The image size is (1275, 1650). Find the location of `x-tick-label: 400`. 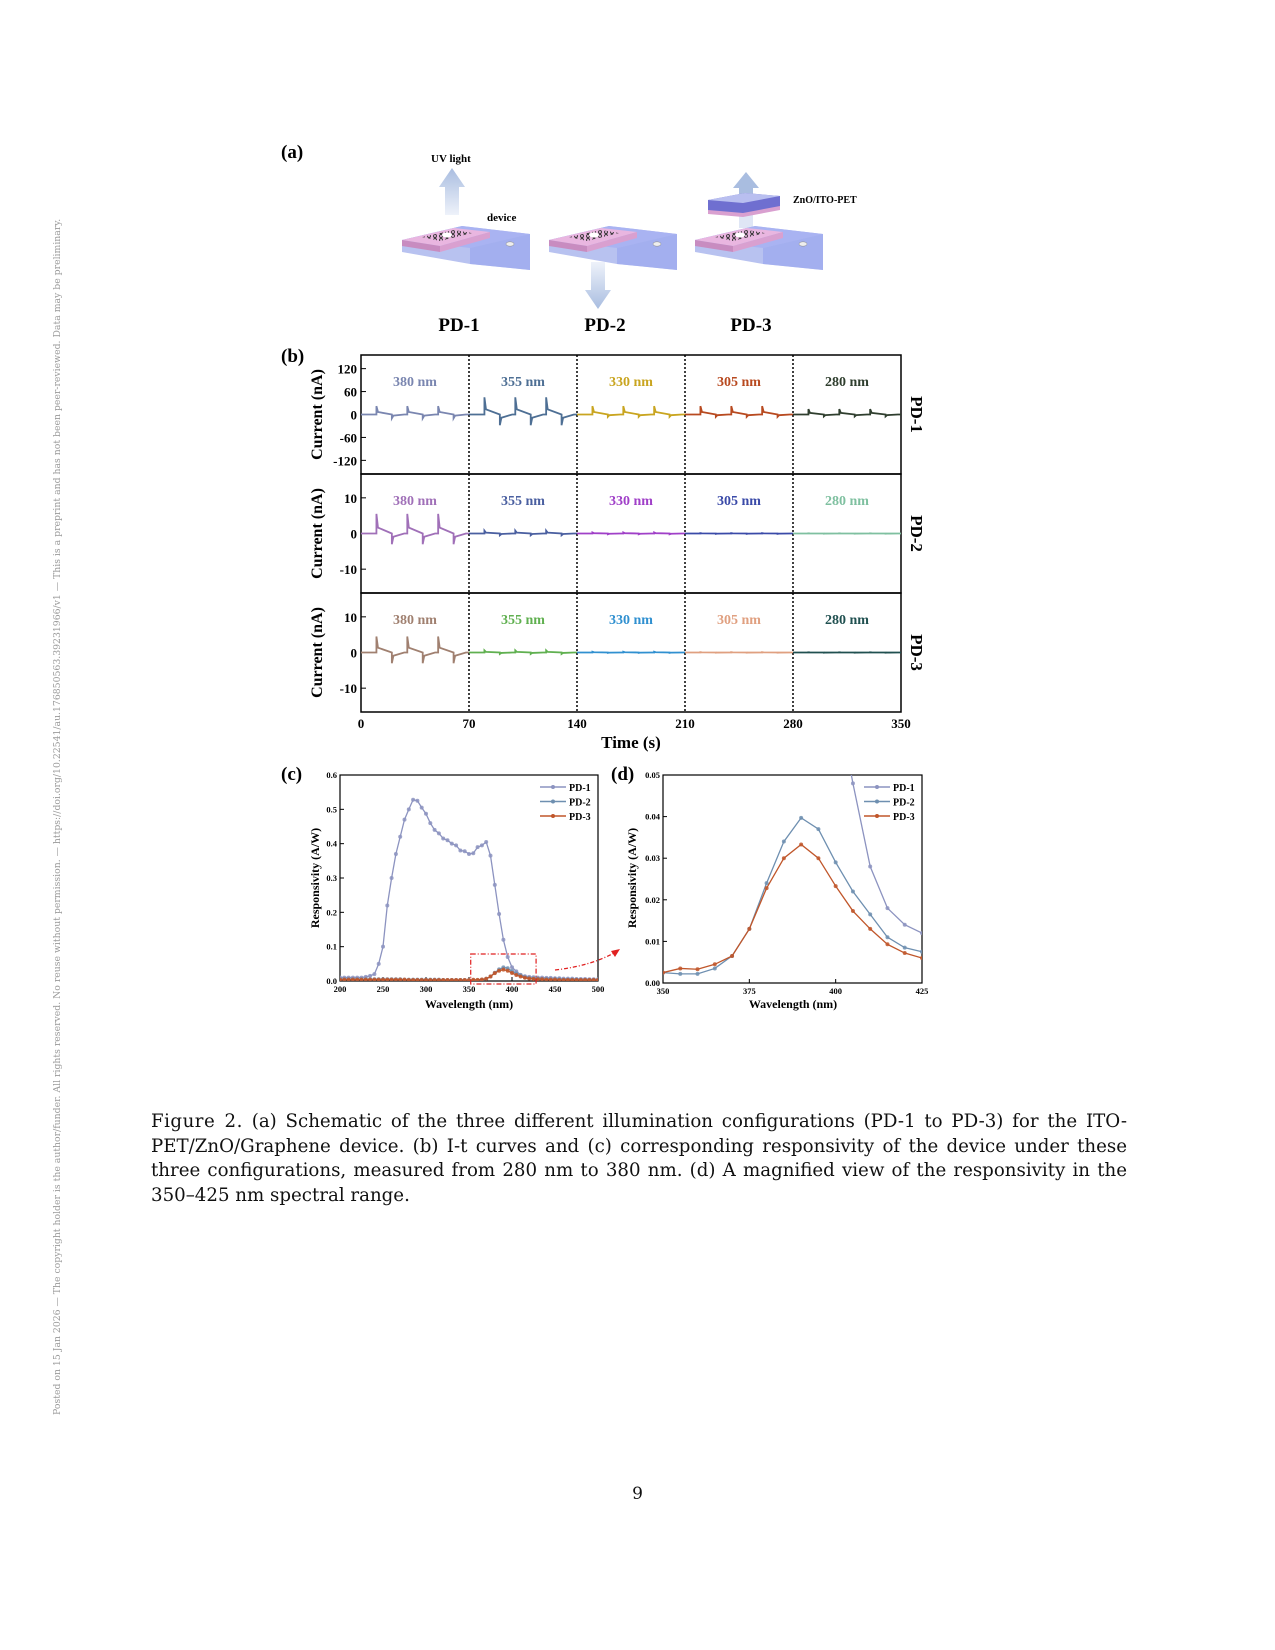

x-tick-label: 400 is located at coordinates (835, 991).